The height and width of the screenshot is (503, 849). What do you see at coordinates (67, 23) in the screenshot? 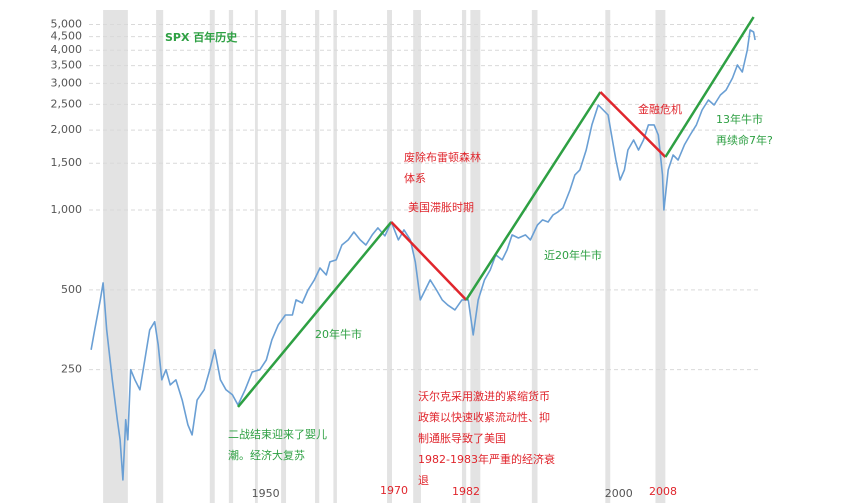
I see `y-tick-label: 5,000` at bounding box center [67, 23].